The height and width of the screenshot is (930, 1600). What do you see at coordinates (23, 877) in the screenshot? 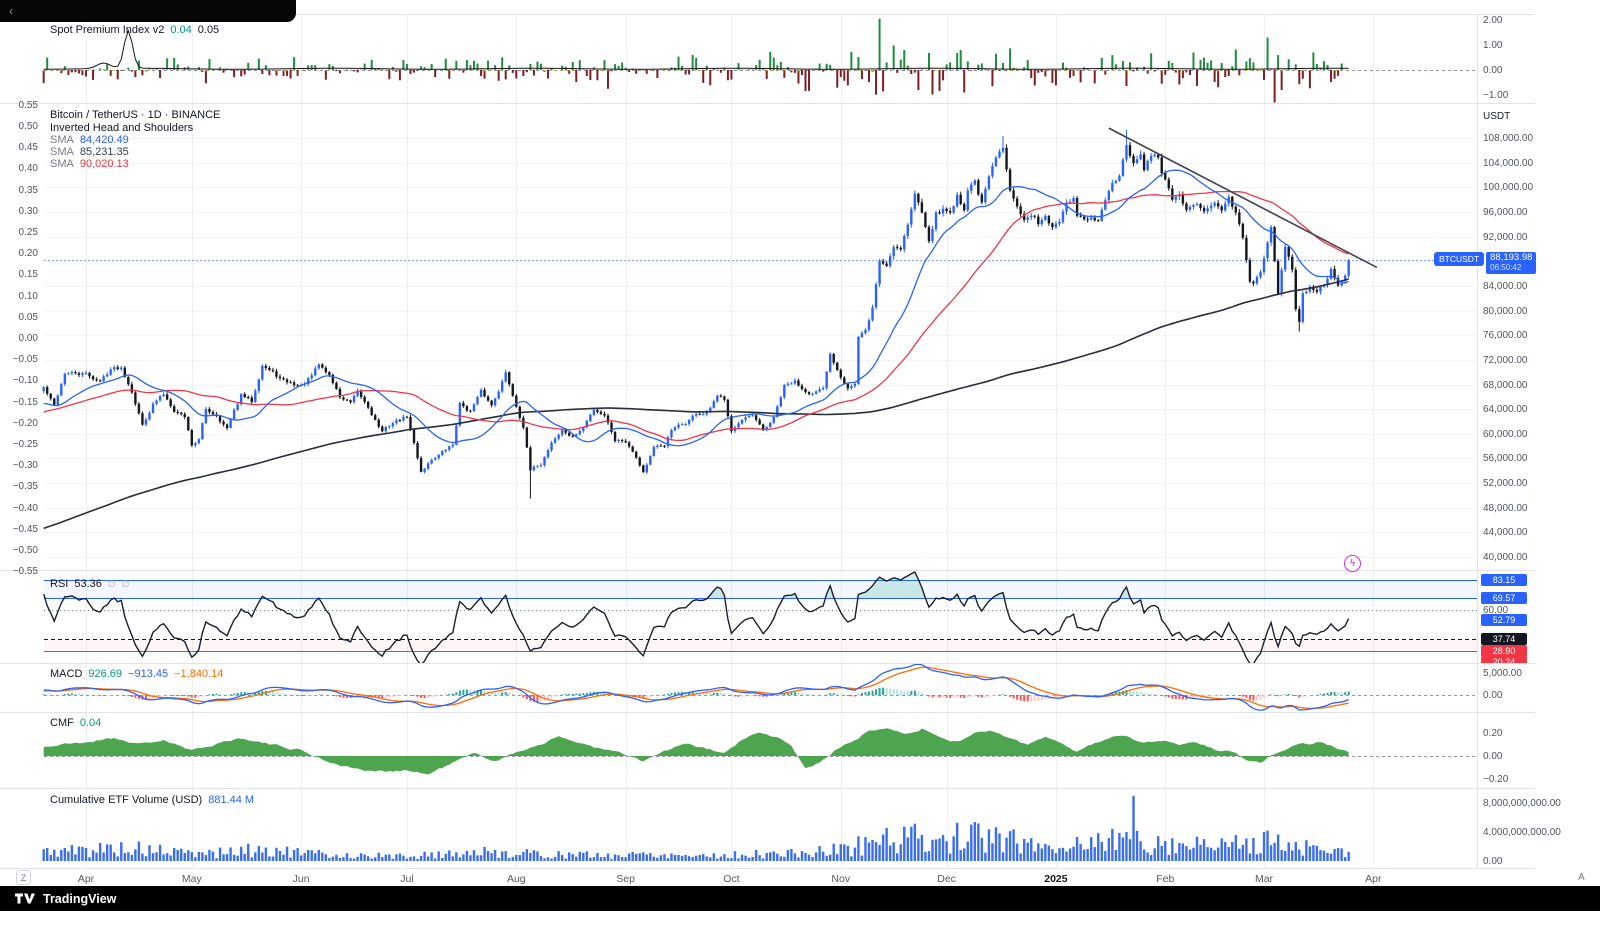
I see `timezone-button: Z` at bounding box center [23, 877].